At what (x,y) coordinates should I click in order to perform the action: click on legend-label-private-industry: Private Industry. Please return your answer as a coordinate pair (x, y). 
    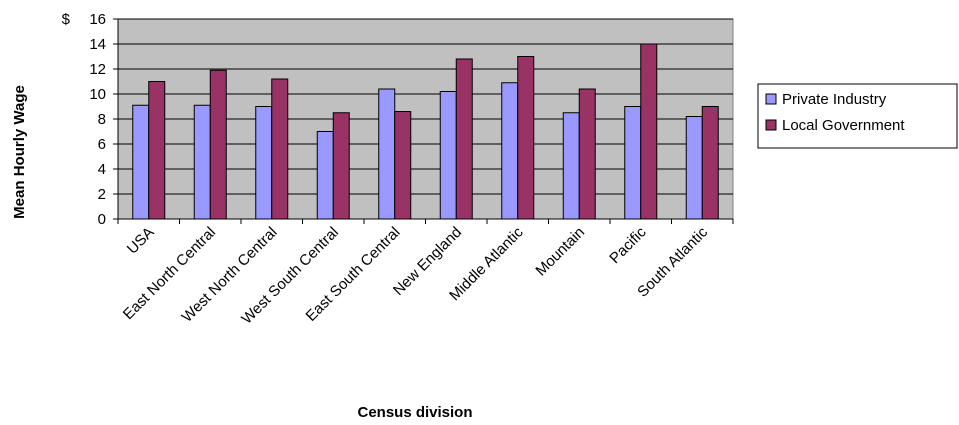
    Looking at the image, I should click on (834, 99).